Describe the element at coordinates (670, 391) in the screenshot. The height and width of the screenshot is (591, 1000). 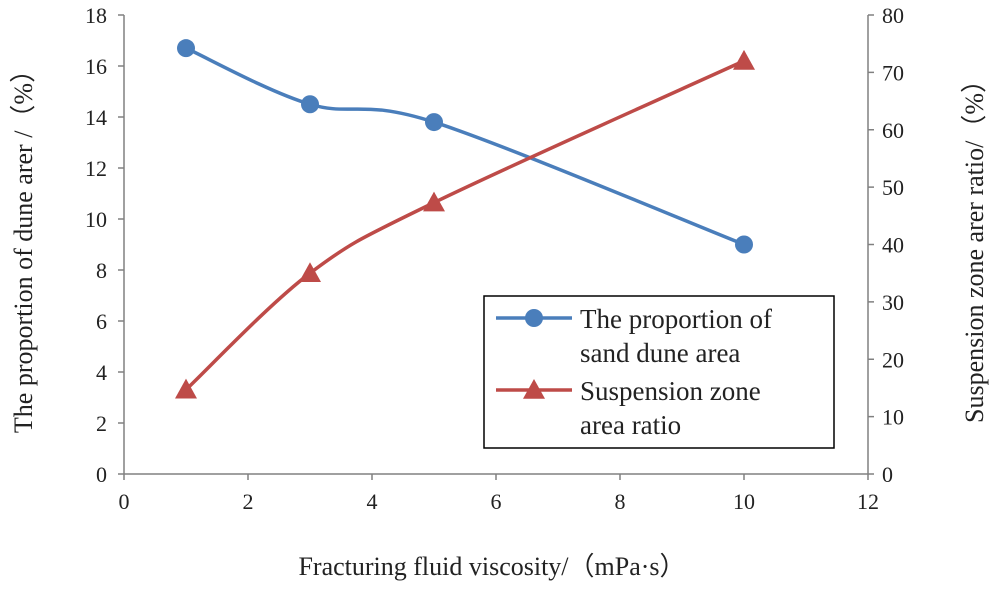
I see `legend-label: Suspension zone` at that location.